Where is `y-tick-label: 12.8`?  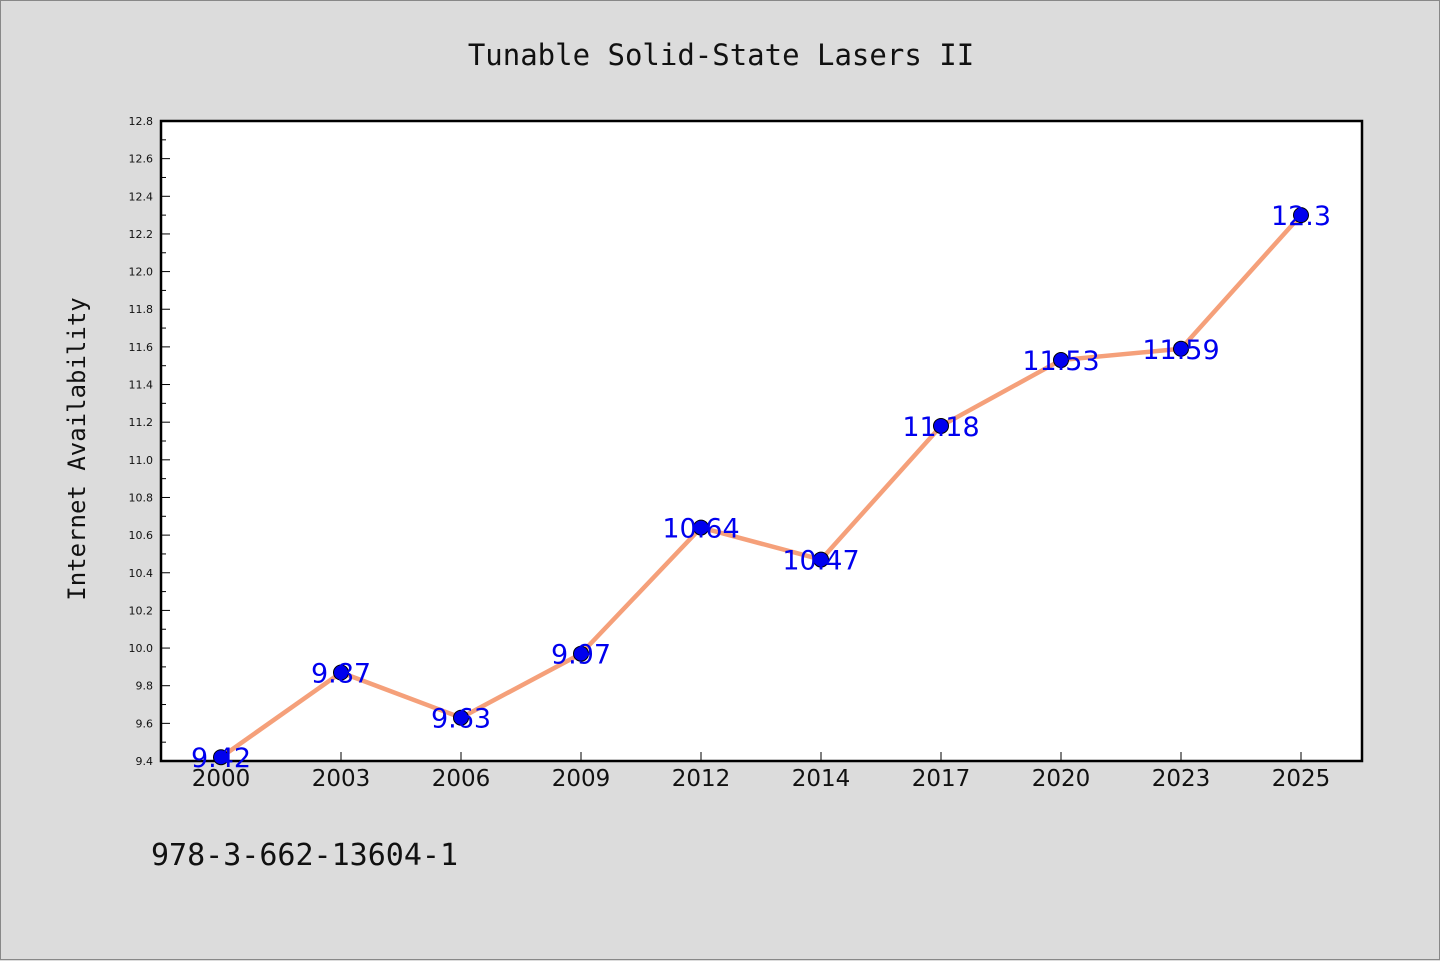
y-tick-label: 12.8 is located at coordinates (141, 121).